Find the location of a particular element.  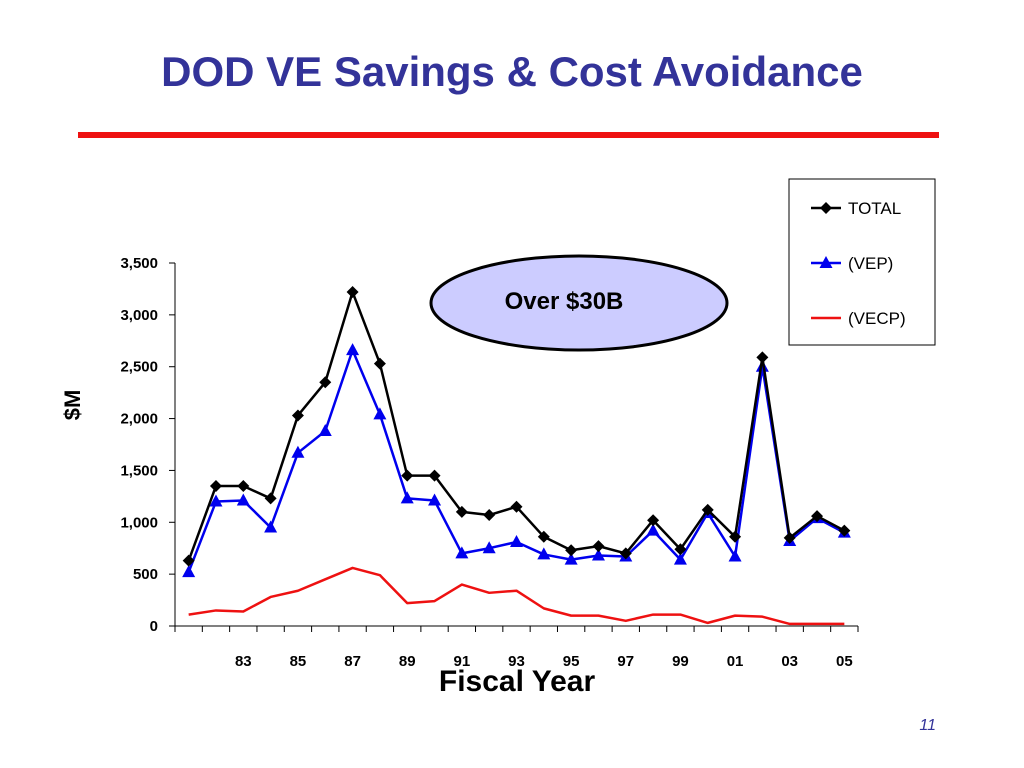

x-tick-label: 97 is located at coordinates (625, 661).